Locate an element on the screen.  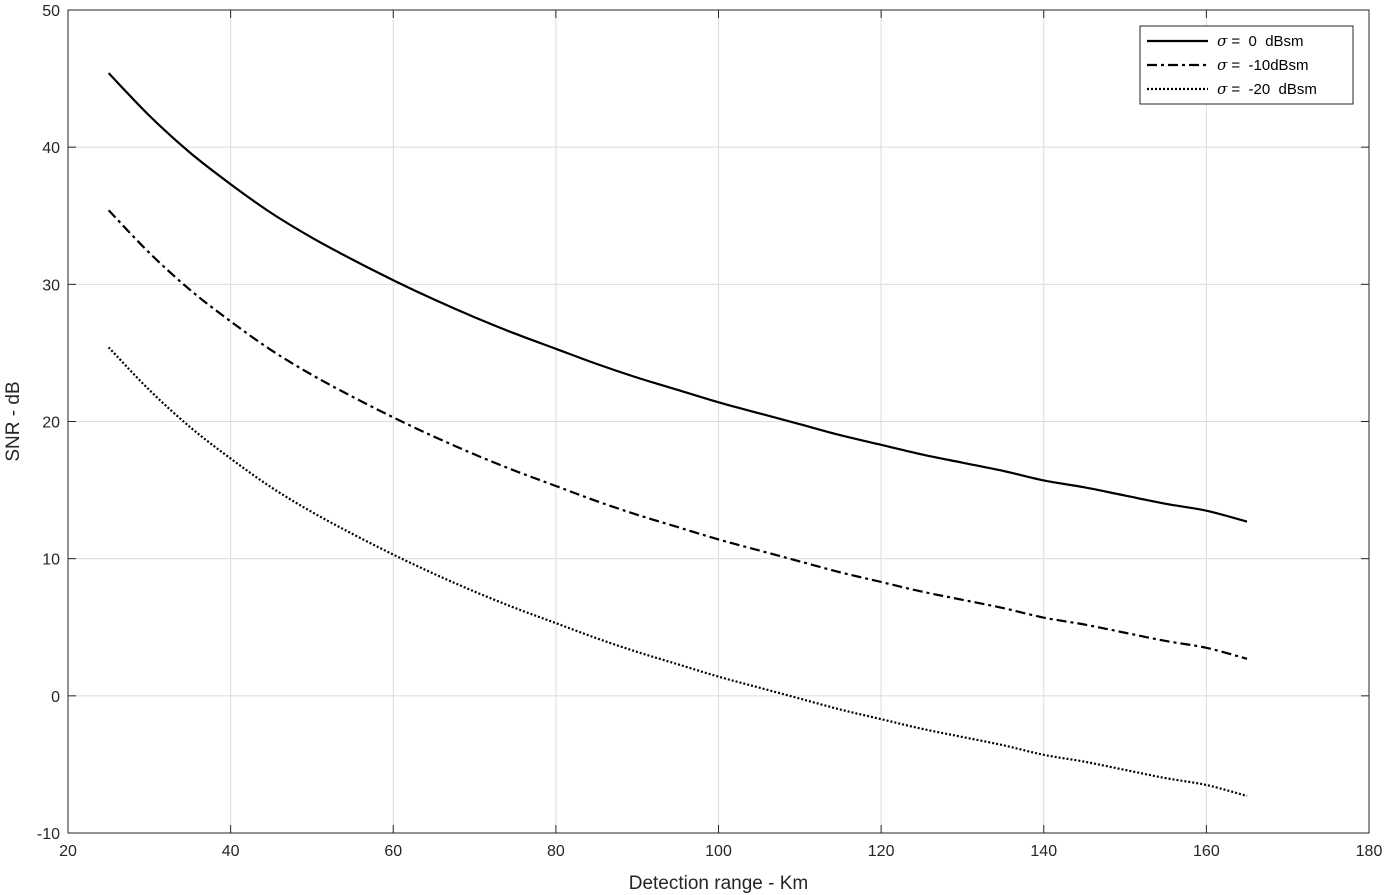
x-tick-label: 80 is located at coordinates (556, 851).